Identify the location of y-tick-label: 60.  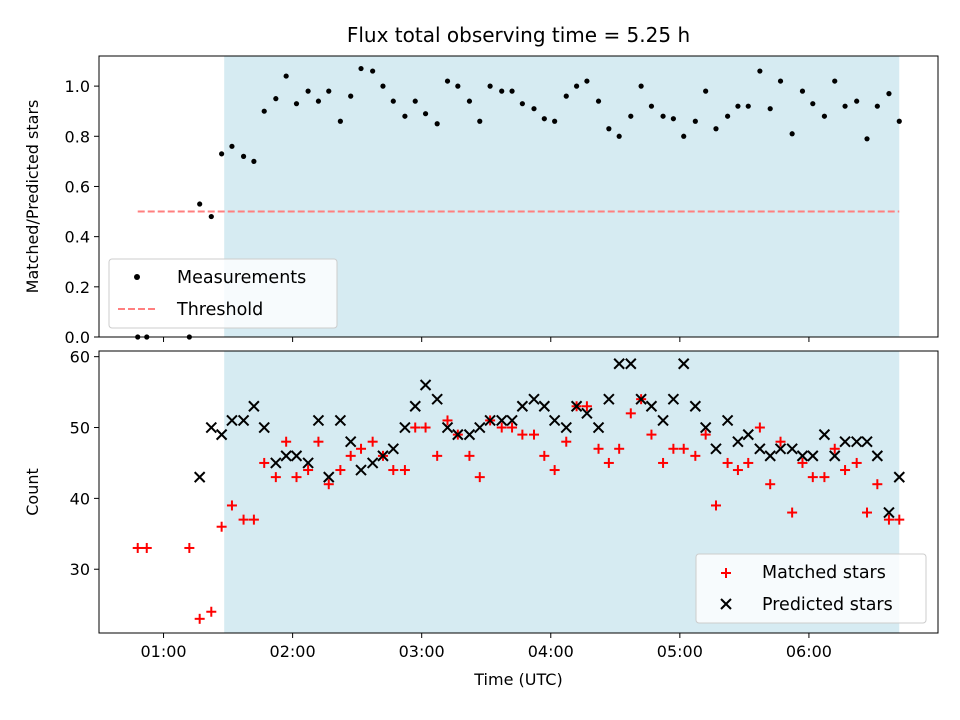
(80, 357).